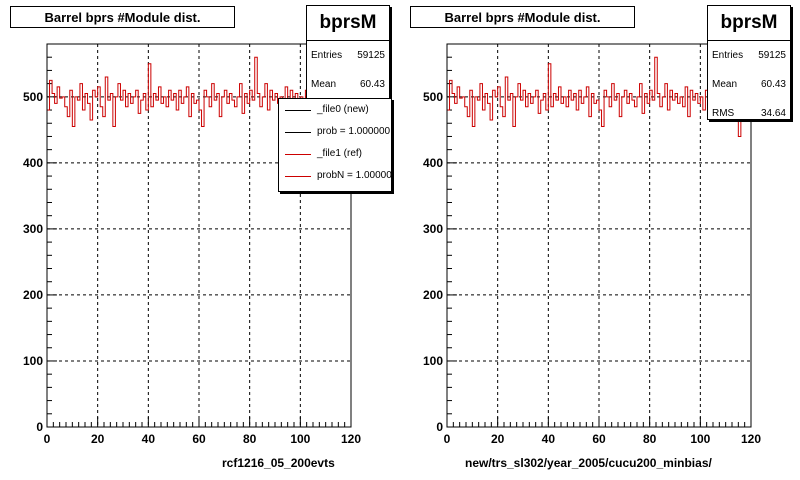 The image size is (800, 480). What do you see at coordinates (700, 439) in the screenshot?
I see `right-x-tick-label-5: 100` at bounding box center [700, 439].